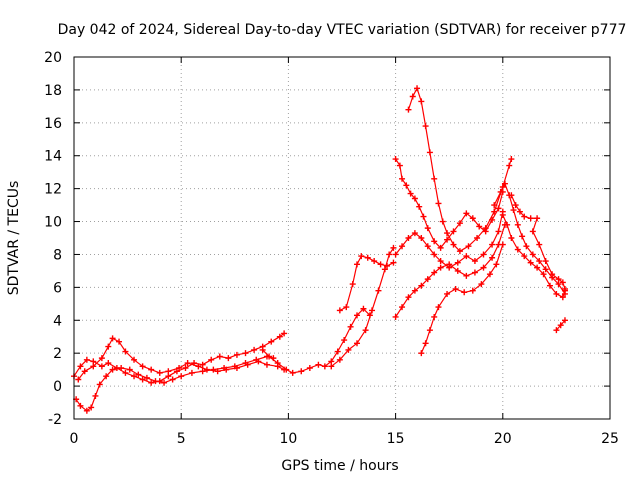  Describe the element at coordinates (57, 288) in the screenshot. I see `y-tick-label: 6` at that location.